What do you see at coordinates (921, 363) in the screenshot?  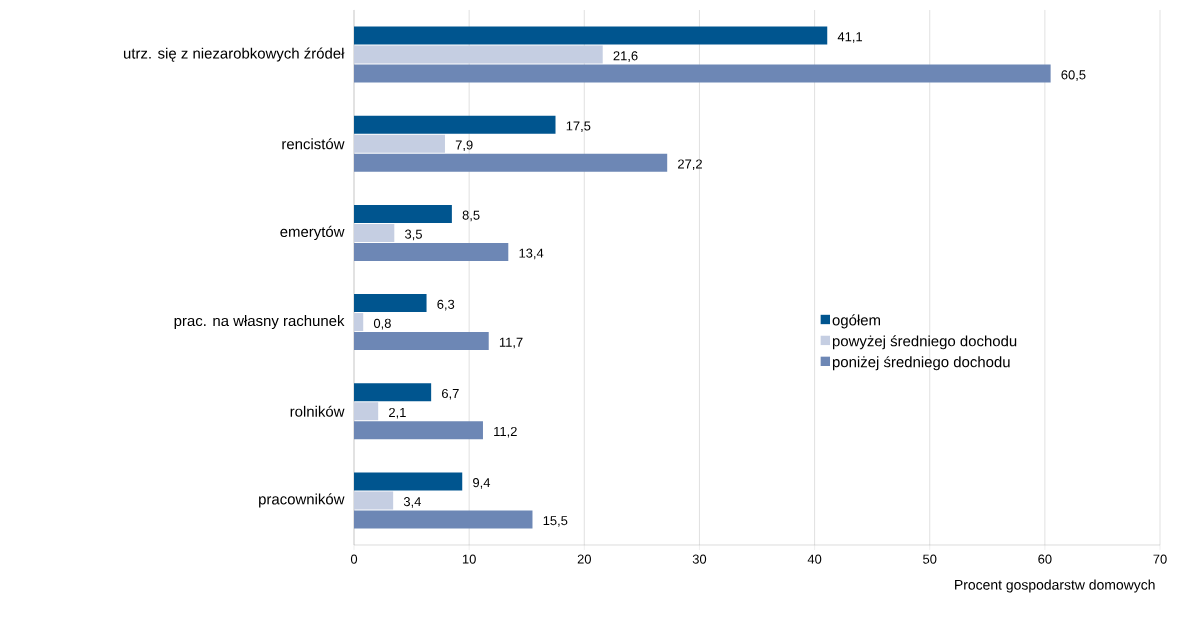 I see `legend-label: poniżej średniego dochodu` at bounding box center [921, 363].